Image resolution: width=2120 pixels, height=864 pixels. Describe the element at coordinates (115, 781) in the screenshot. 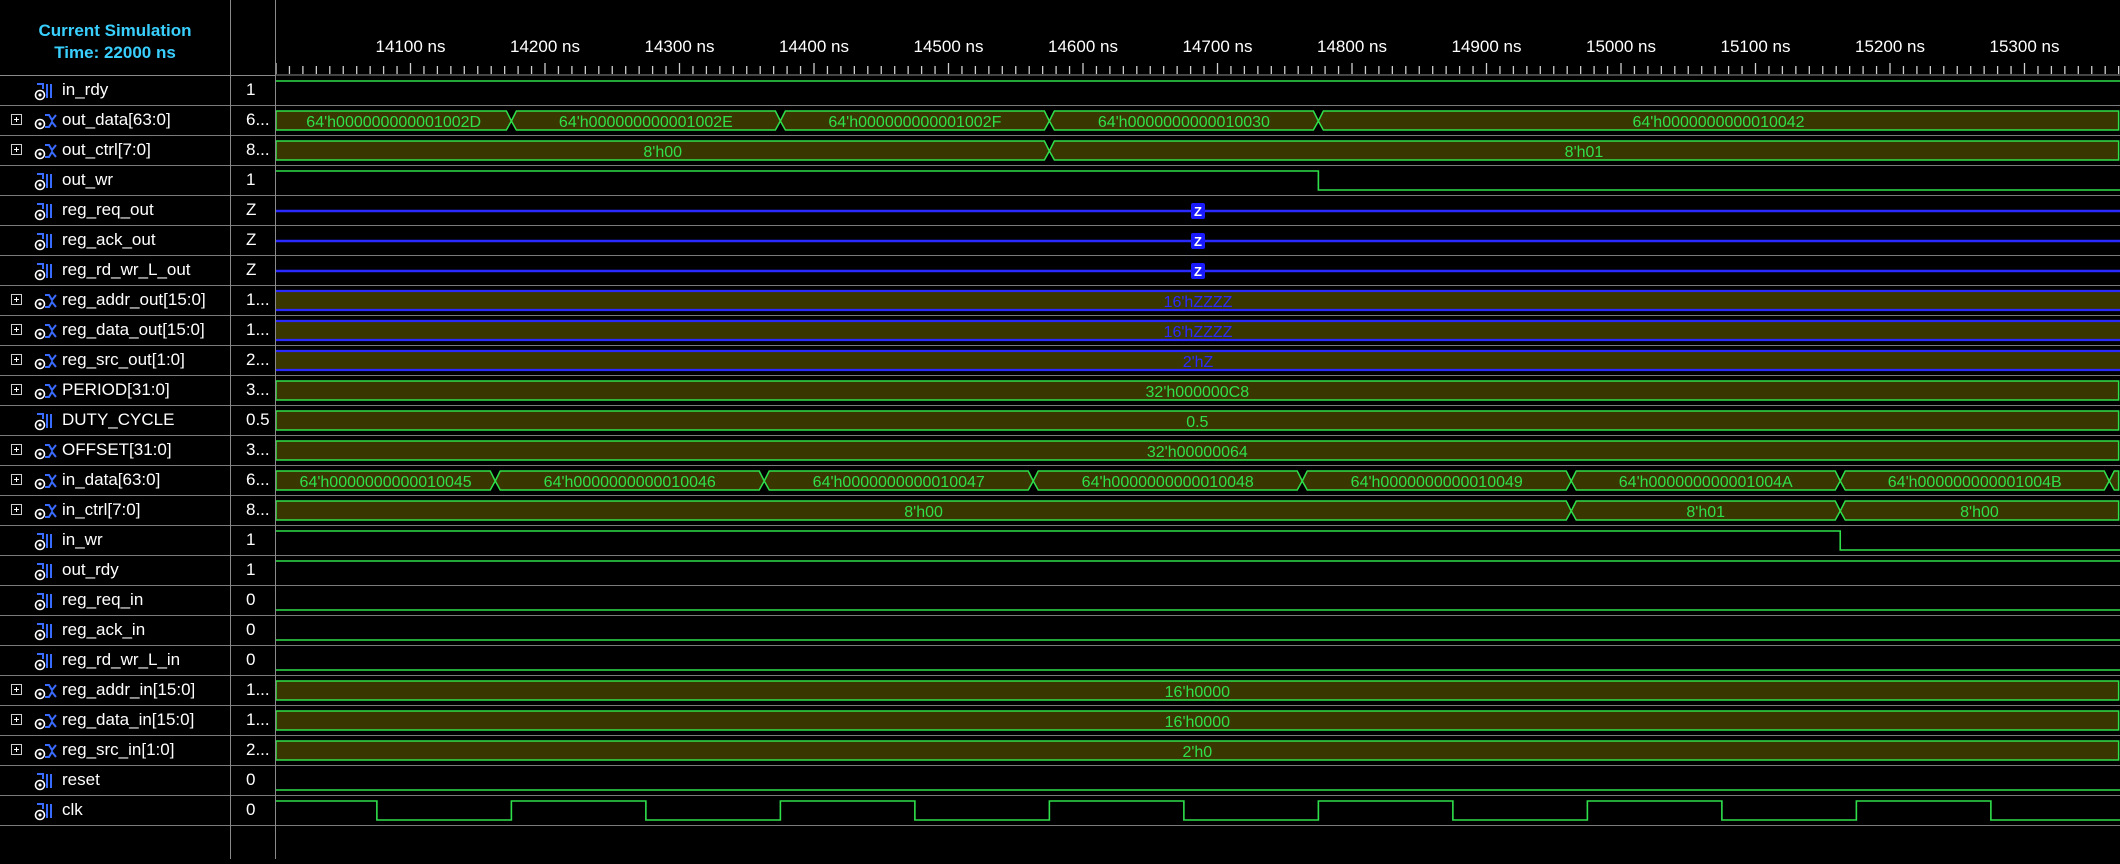

I see `signal-row-reset: reset` at that location.